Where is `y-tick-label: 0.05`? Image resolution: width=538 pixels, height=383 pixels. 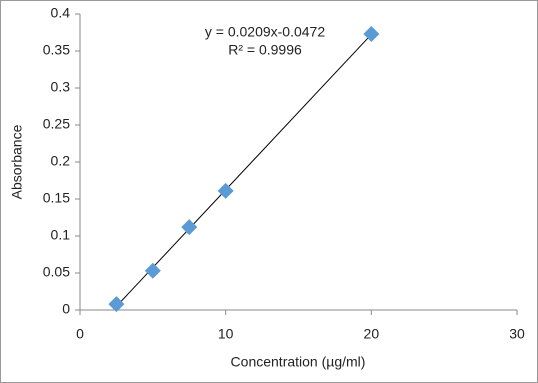 y-tick-label: 0.05 is located at coordinates (56, 272).